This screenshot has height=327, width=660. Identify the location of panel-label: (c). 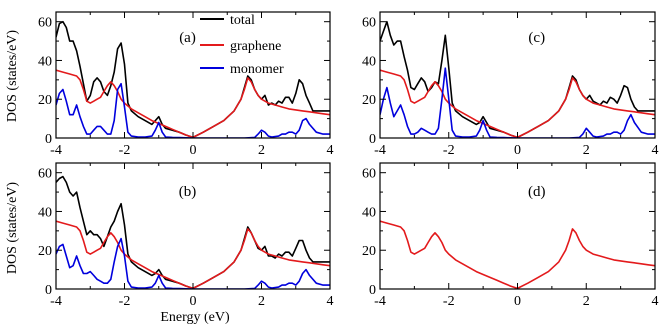
(536, 38).